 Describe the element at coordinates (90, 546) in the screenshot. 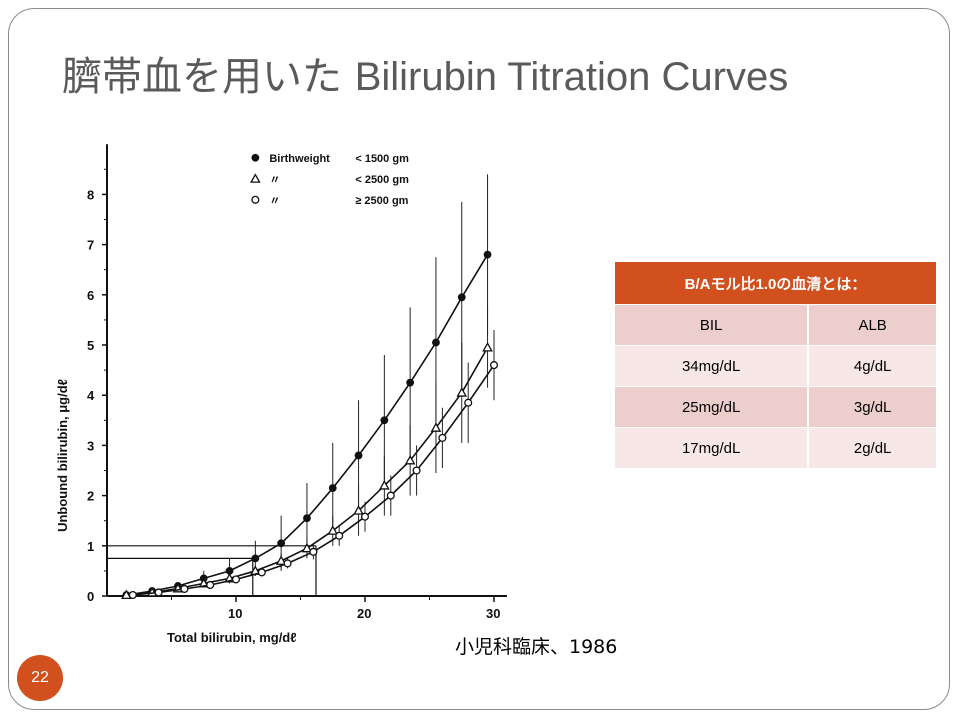

I see `y-tick-label: 1` at that location.